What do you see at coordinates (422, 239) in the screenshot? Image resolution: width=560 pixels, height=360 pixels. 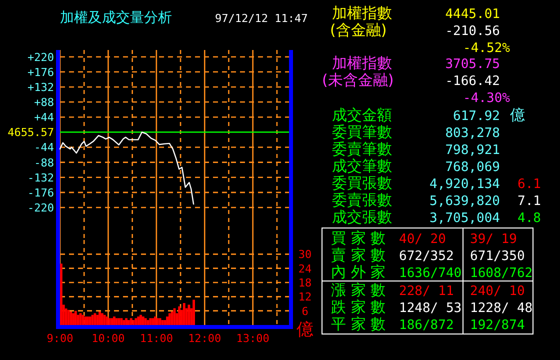 I see `text: 40/ 20` at bounding box center [422, 239].